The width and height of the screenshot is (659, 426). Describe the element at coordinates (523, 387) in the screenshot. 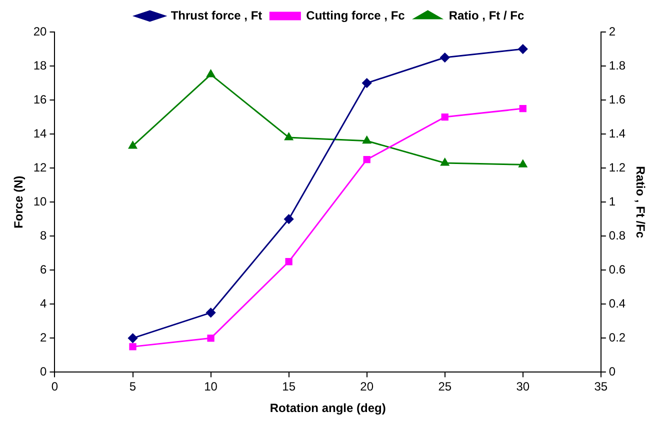

I see `x-tick-label: 30` at that location.